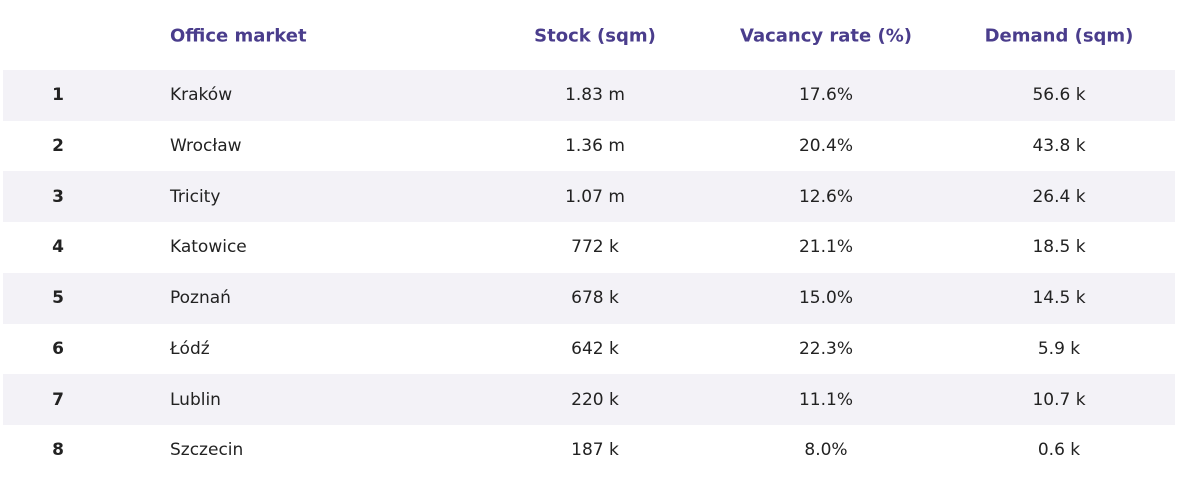 Image resolution: width=1200 pixels, height=496 pixels. I want to click on rank: 8, so click(58, 450).